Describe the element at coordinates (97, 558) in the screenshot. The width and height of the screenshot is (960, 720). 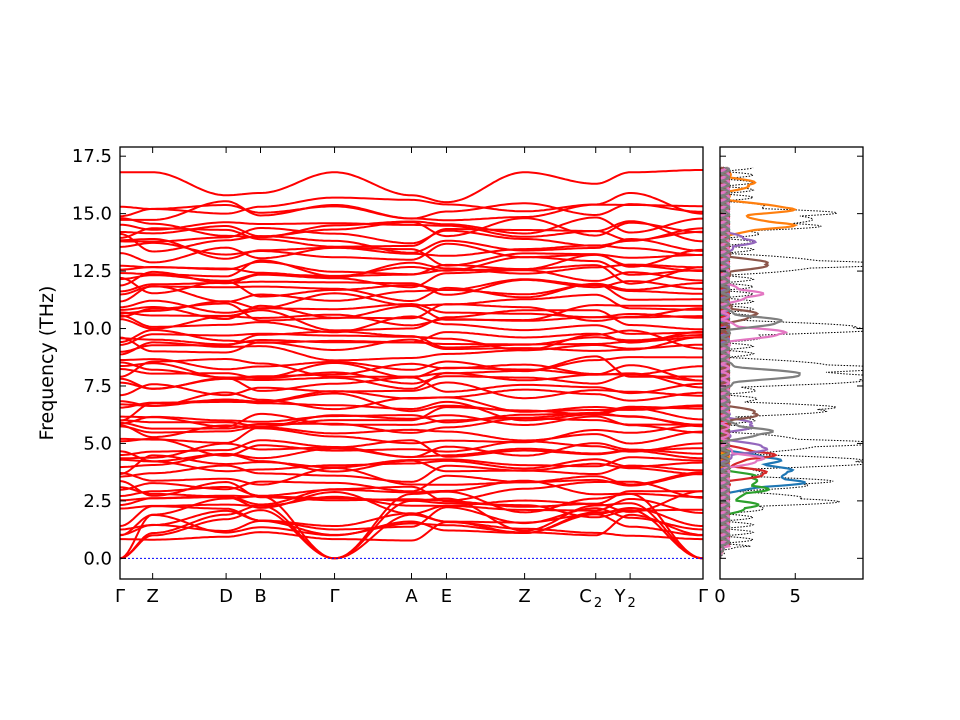
I see `band-ytick-label: 0.0` at that location.